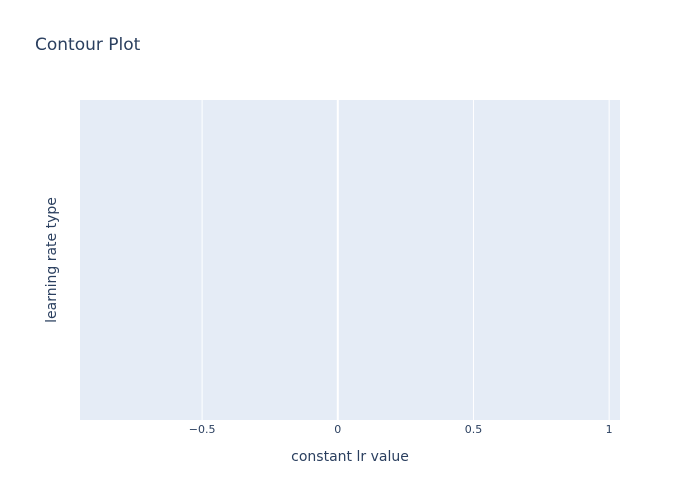  What do you see at coordinates (350, 457) in the screenshot?
I see `x-axis-title: constant lr value` at bounding box center [350, 457].